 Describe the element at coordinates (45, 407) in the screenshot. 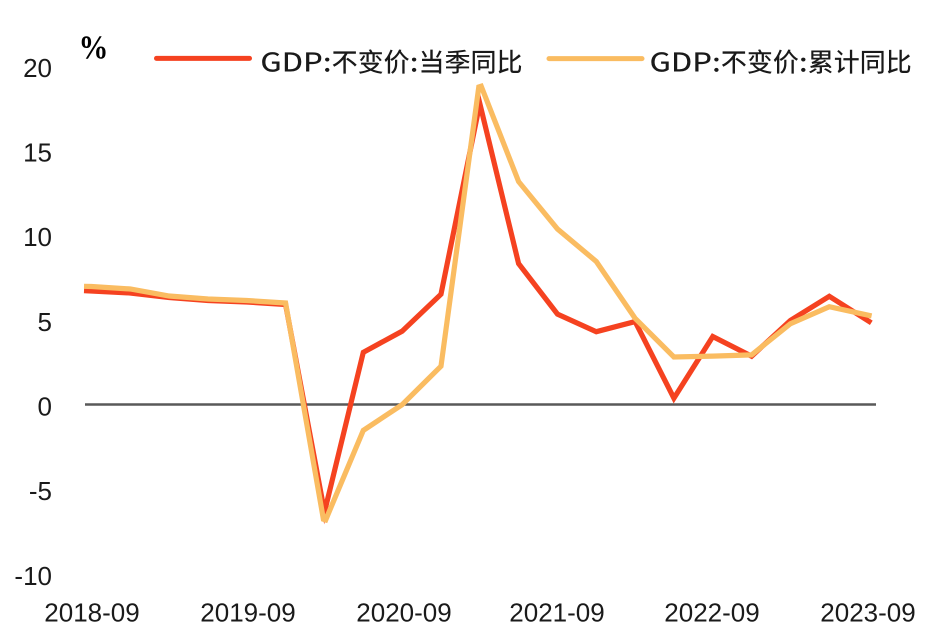

I see `svg-text: 0` at that location.